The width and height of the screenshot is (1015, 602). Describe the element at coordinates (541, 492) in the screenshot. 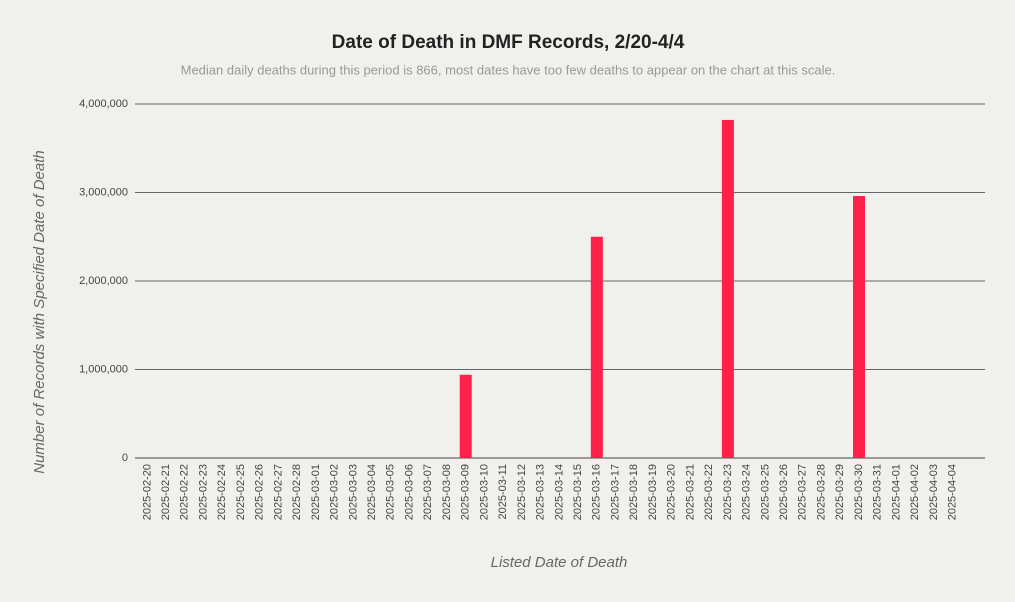

I see `x-tick-label: 2025-03-13` at that location.